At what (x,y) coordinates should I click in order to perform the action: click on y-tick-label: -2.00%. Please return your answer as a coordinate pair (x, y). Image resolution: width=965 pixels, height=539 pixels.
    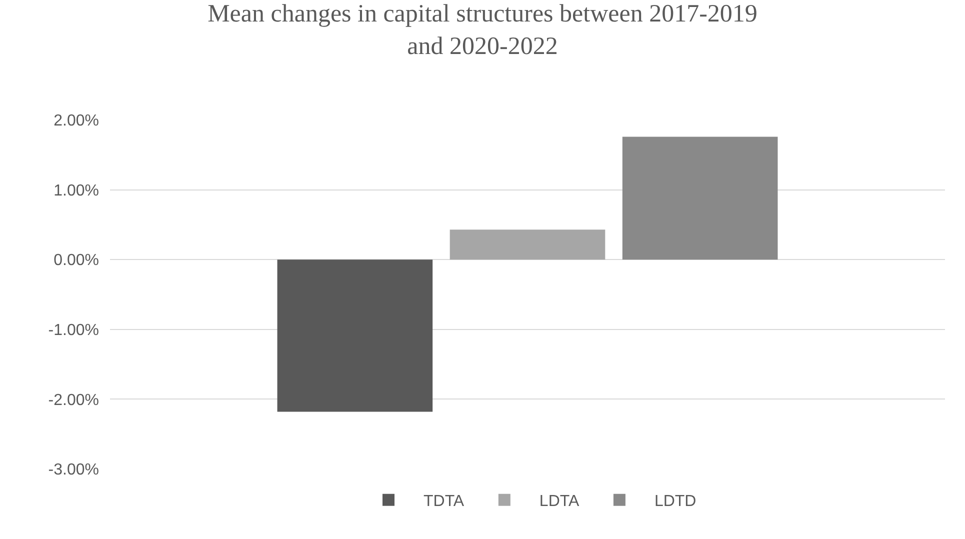
    Looking at the image, I should click on (73, 400).